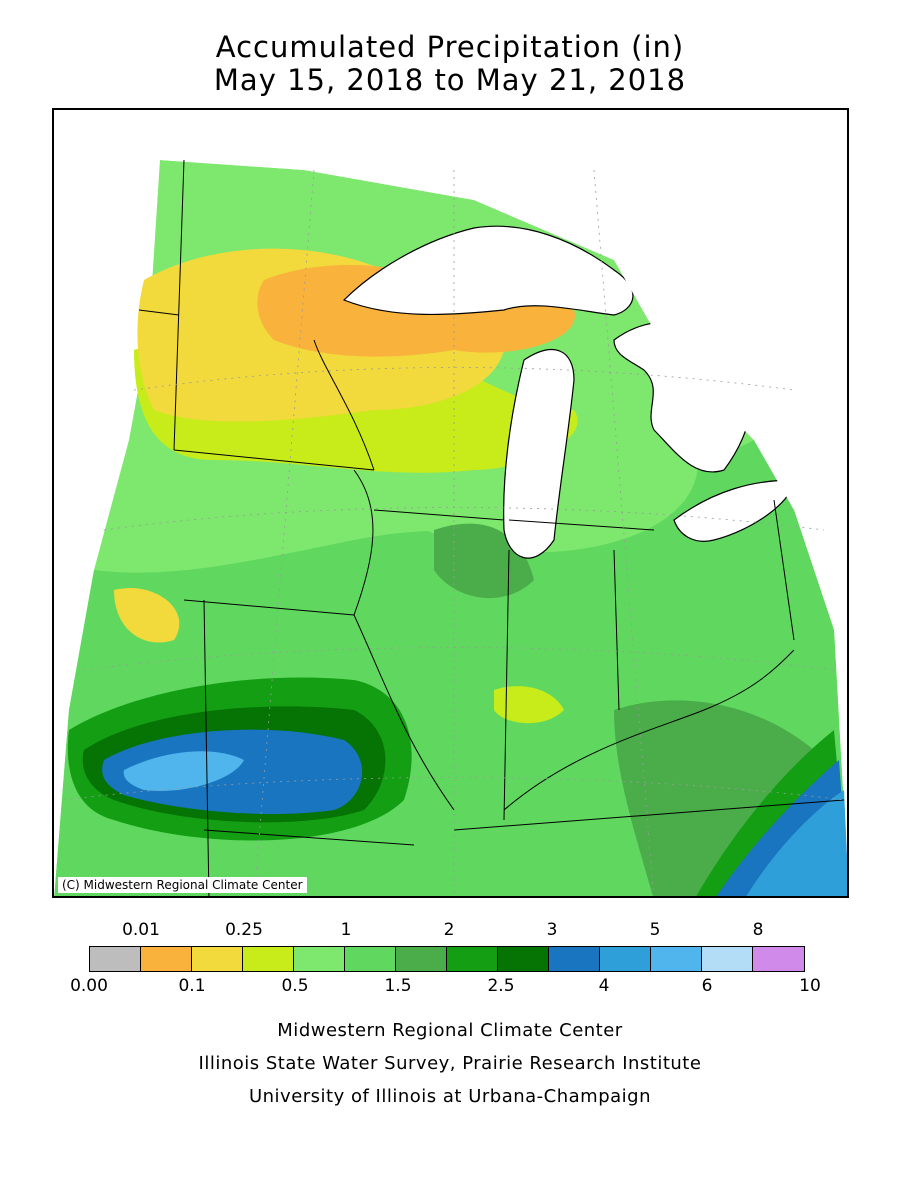  What do you see at coordinates (450, 47) in the screenshot?
I see `map-title: Accumulated Precipitation (in)` at bounding box center [450, 47].